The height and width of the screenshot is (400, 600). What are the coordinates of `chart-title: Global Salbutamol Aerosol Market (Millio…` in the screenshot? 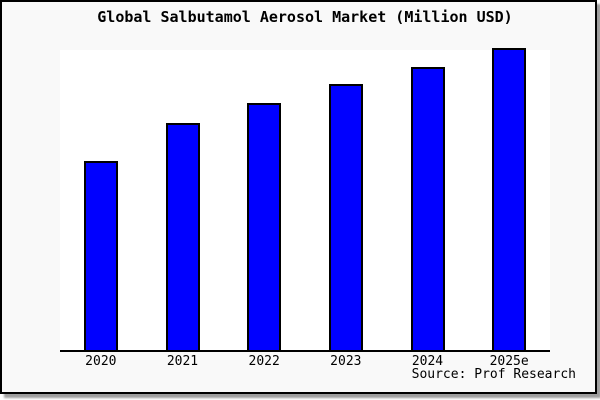 It's located at (305, 17).